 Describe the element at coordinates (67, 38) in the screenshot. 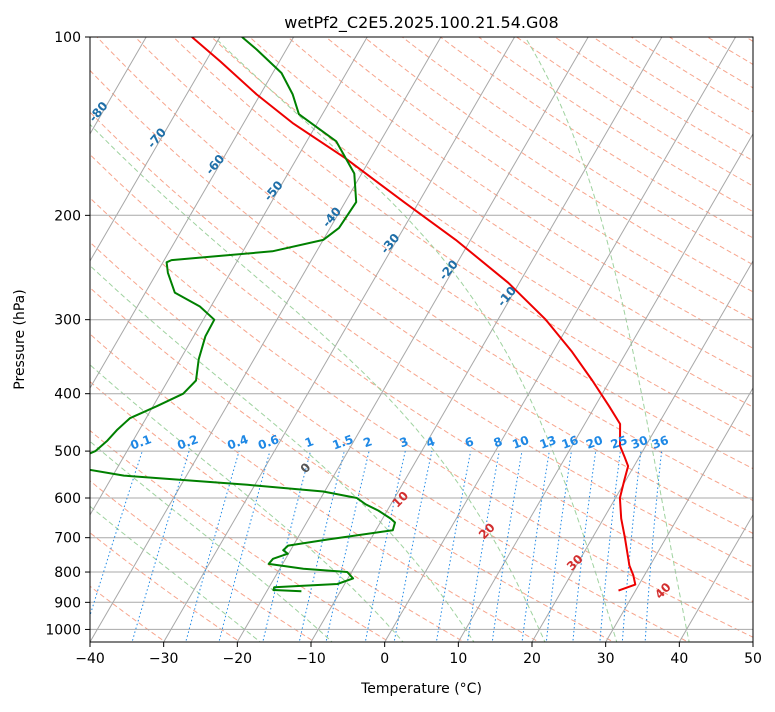

I see `y-tick-label: 100` at that location.